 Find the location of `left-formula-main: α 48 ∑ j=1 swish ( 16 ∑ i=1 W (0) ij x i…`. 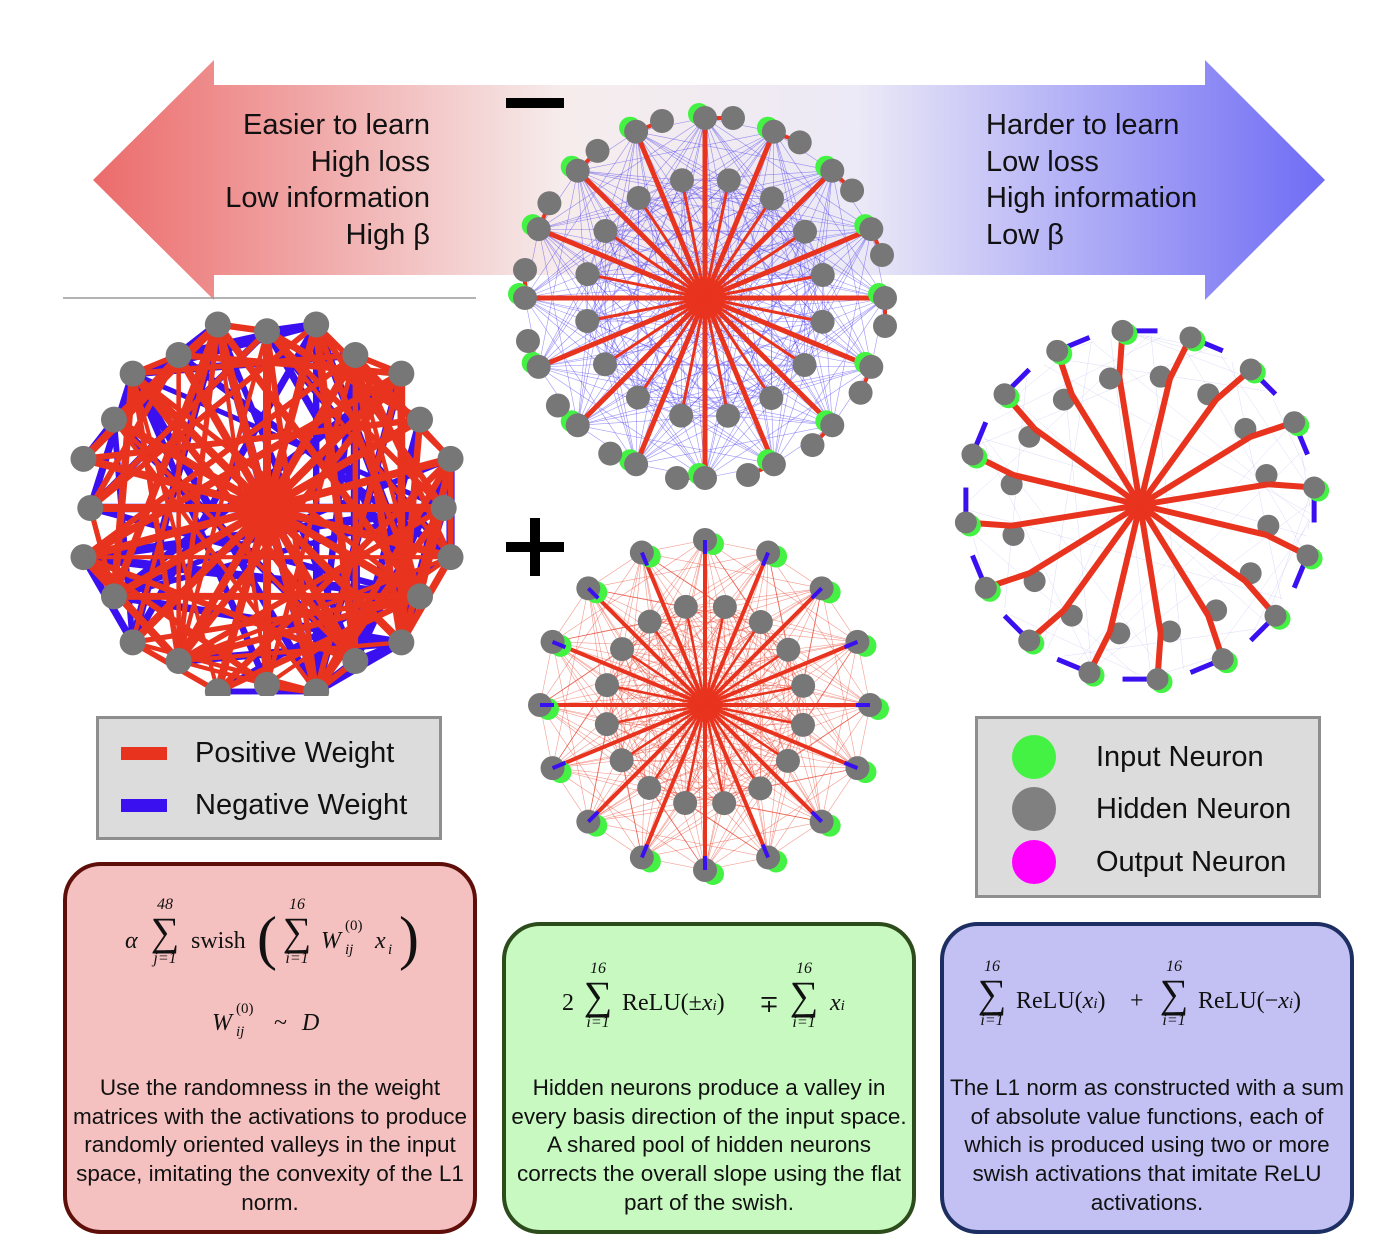

left-formula-main: α 48 ∑ j=1 swish ( 16 ∑ i=1 W (0) ij x i… is located at coordinates (272, 933).